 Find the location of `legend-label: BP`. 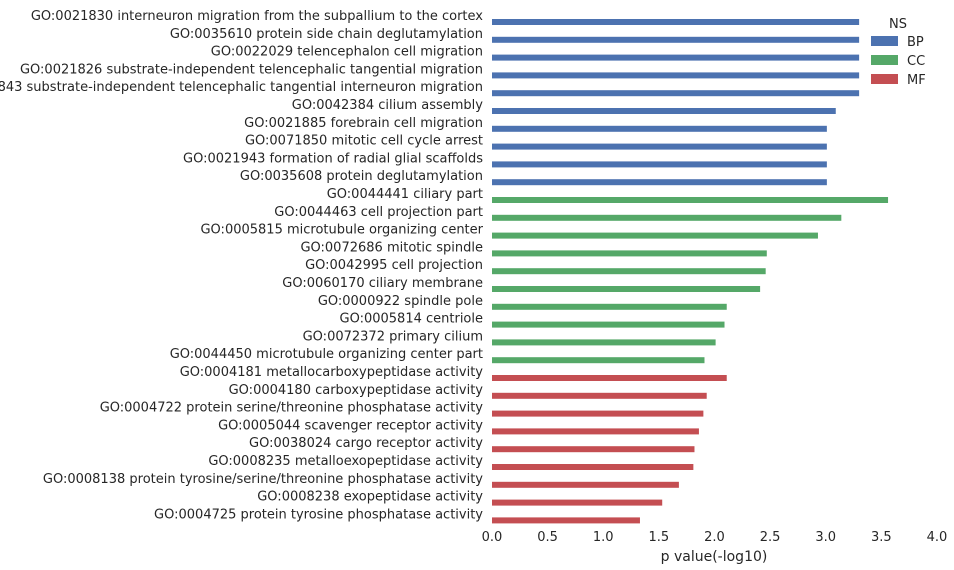

legend-label: BP is located at coordinates (915, 42).